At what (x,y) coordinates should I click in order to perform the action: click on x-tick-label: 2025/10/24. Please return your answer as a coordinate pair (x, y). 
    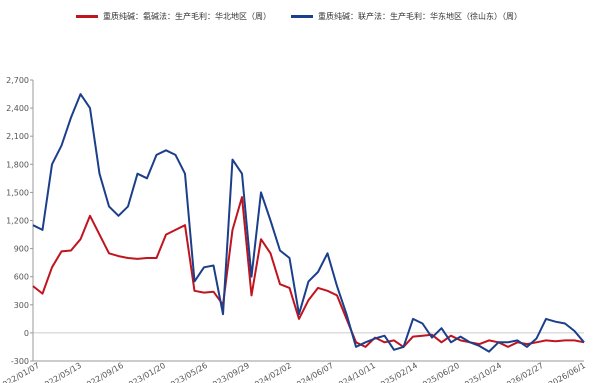
    Looking at the image, I should click on (481, 372).